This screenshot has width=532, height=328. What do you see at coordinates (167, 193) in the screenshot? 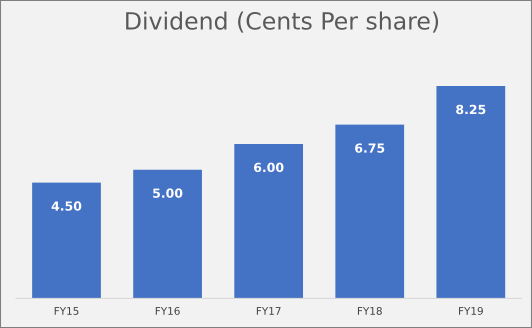
I see `data-label: 5.00` at bounding box center [167, 193].